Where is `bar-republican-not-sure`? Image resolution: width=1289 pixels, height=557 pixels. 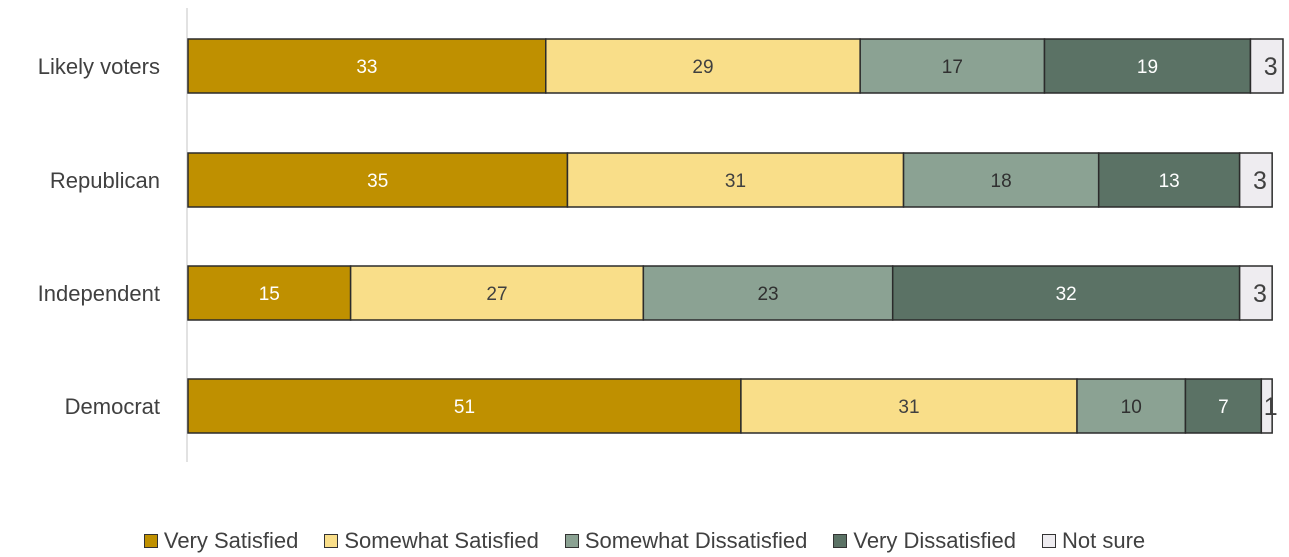 bar-republican-not-sure is located at coordinates (1255, 180).